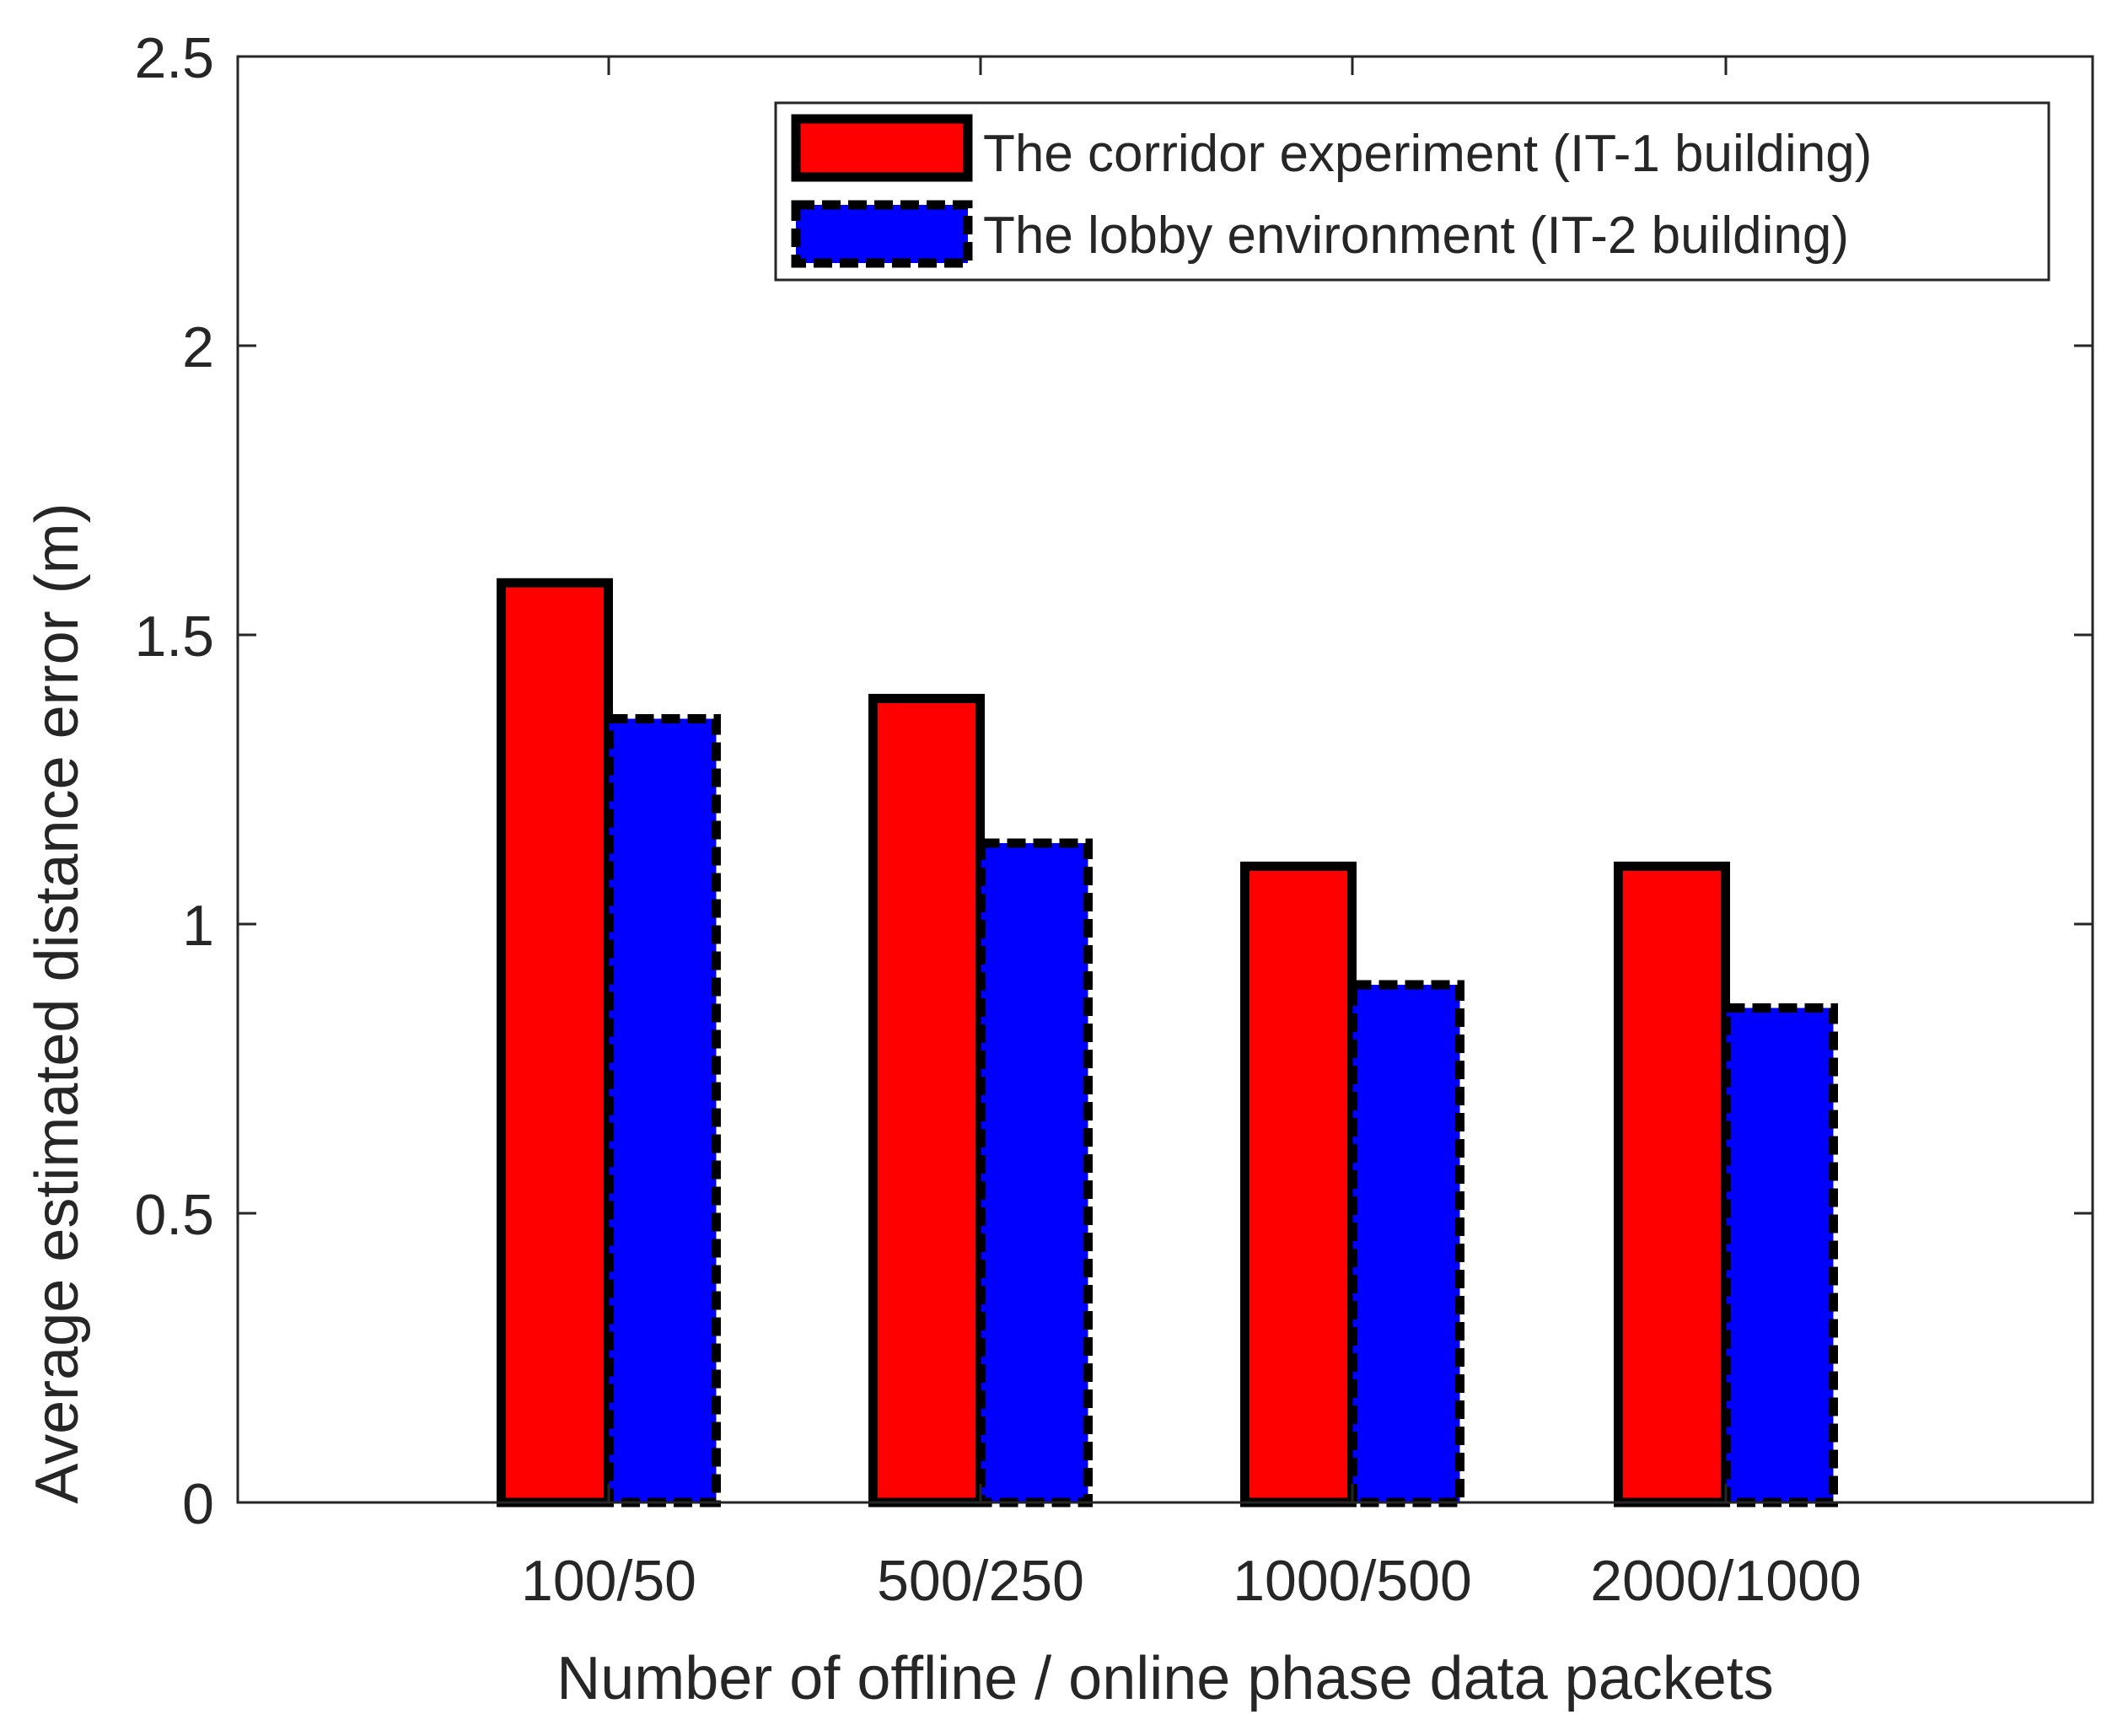 The width and height of the screenshot is (2112, 1736). I want to click on x-tick-label-1000-500: 1000/500, so click(1352, 1581).